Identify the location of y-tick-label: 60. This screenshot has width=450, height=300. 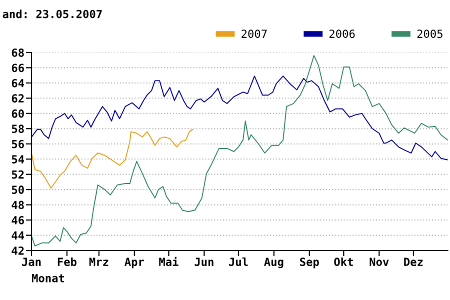
(18, 113).